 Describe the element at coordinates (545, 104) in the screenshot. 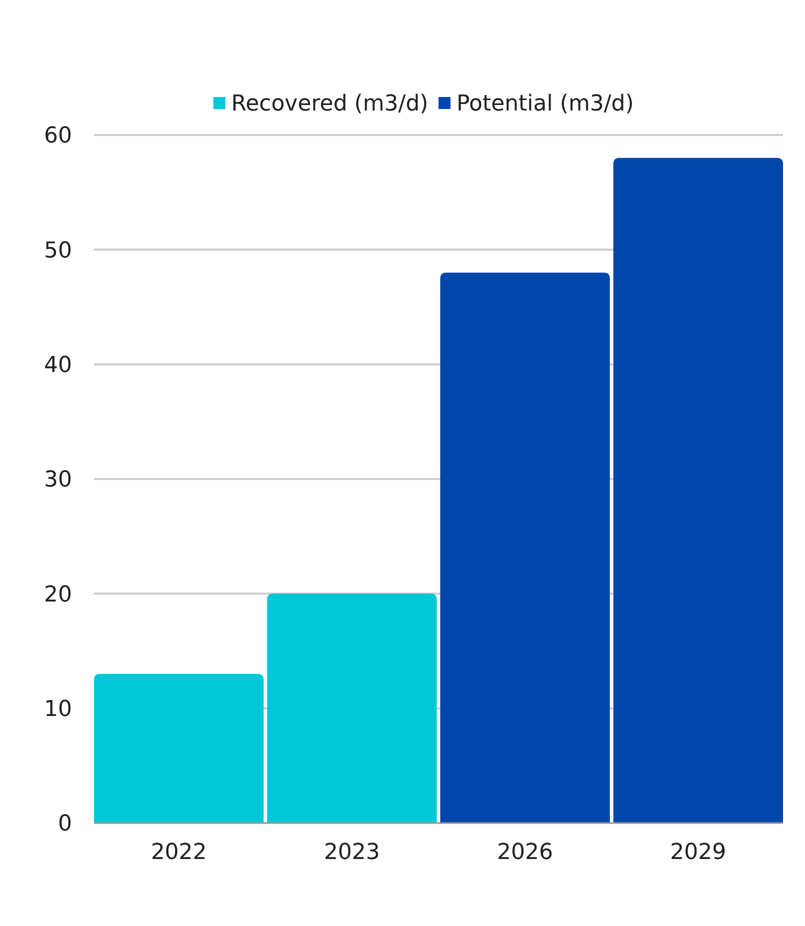

I see `legend-label: Potential (m3/d)` at that location.